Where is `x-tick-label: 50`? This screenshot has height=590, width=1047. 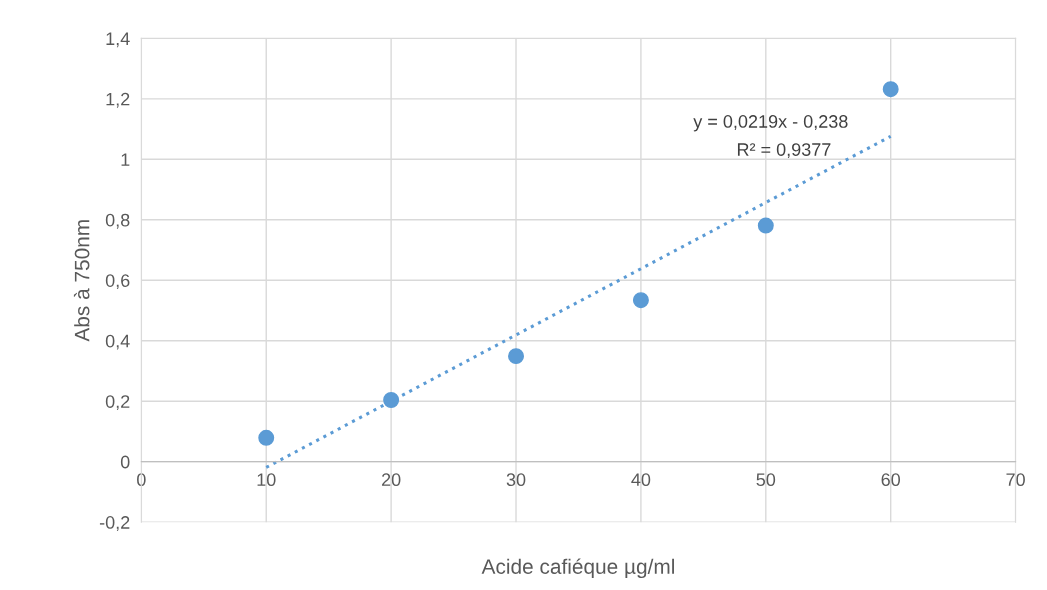 x-tick-label: 50 is located at coordinates (766, 480).